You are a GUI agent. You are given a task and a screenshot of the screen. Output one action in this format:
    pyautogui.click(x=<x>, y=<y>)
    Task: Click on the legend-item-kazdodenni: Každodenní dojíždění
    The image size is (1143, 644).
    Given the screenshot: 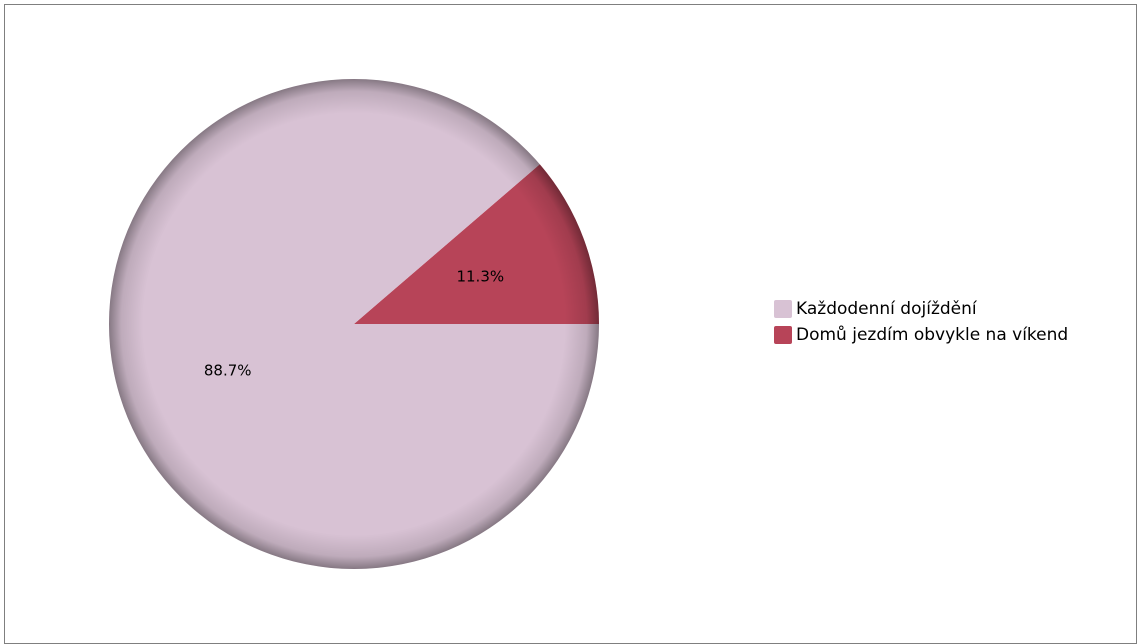 What is the action you would take?
    pyautogui.click(x=921, y=309)
    